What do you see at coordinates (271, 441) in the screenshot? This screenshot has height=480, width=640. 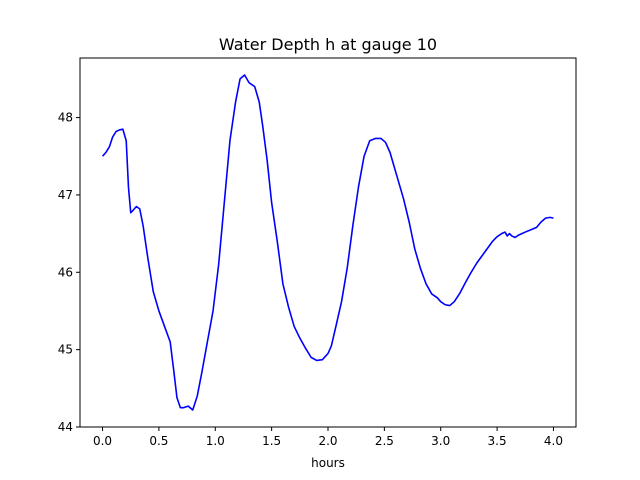 I see `x-tick-label: 1.5` at bounding box center [271, 441].